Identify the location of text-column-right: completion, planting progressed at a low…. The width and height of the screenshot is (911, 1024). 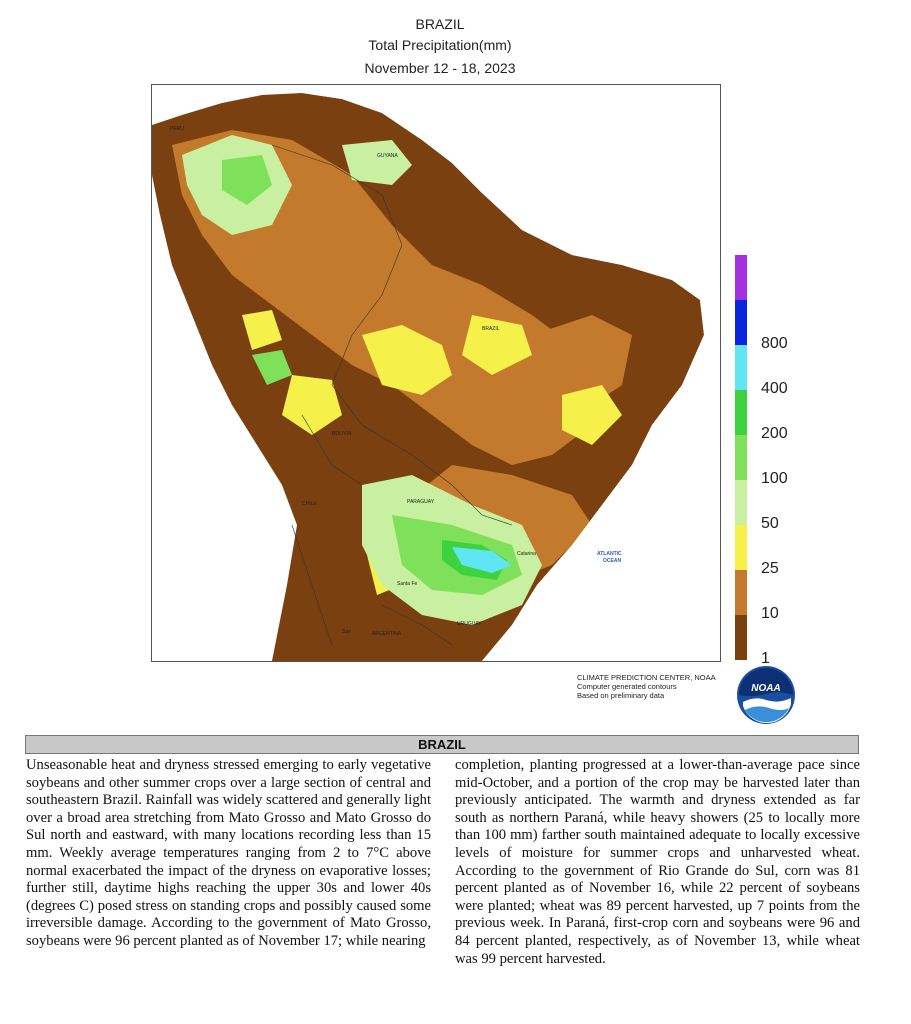
(657, 862).